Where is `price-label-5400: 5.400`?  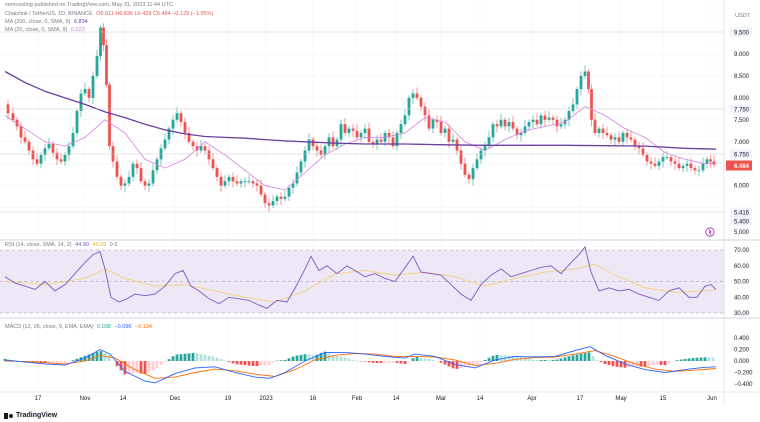
price-label-5400: 5.400 is located at coordinates (741, 221).